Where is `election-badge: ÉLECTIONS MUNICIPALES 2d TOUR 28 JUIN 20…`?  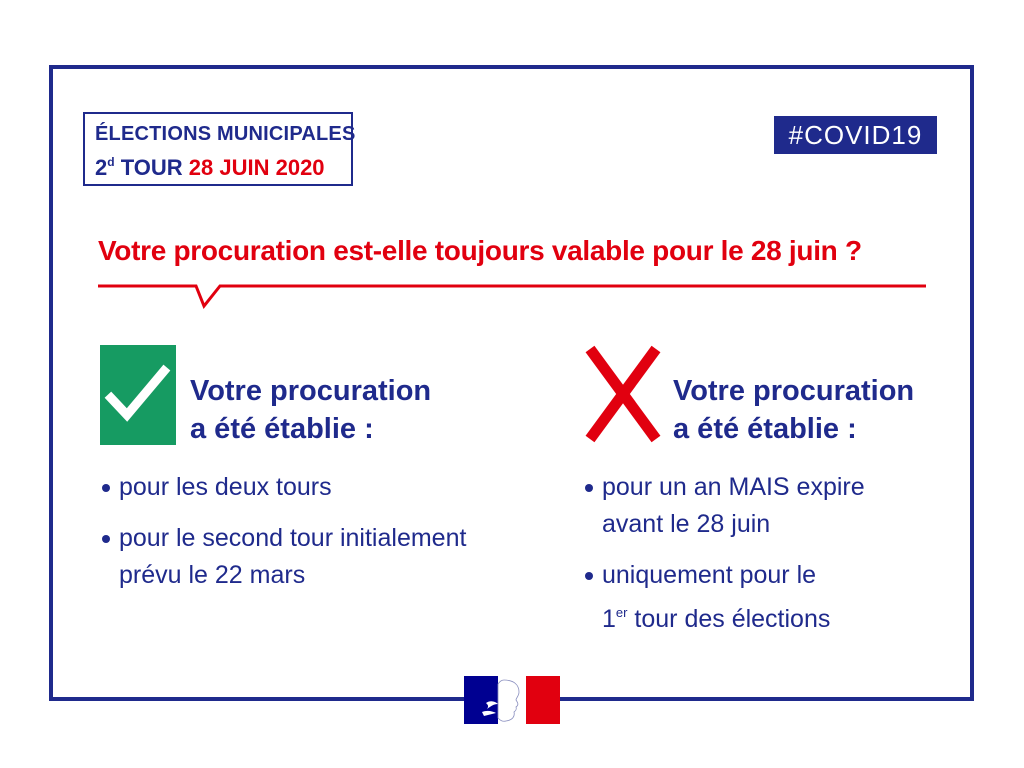 election-badge: ÉLECTIONS MUNICIPALES 2d TOUR 28 JUIN 20… is located at coordinates (219, 149).